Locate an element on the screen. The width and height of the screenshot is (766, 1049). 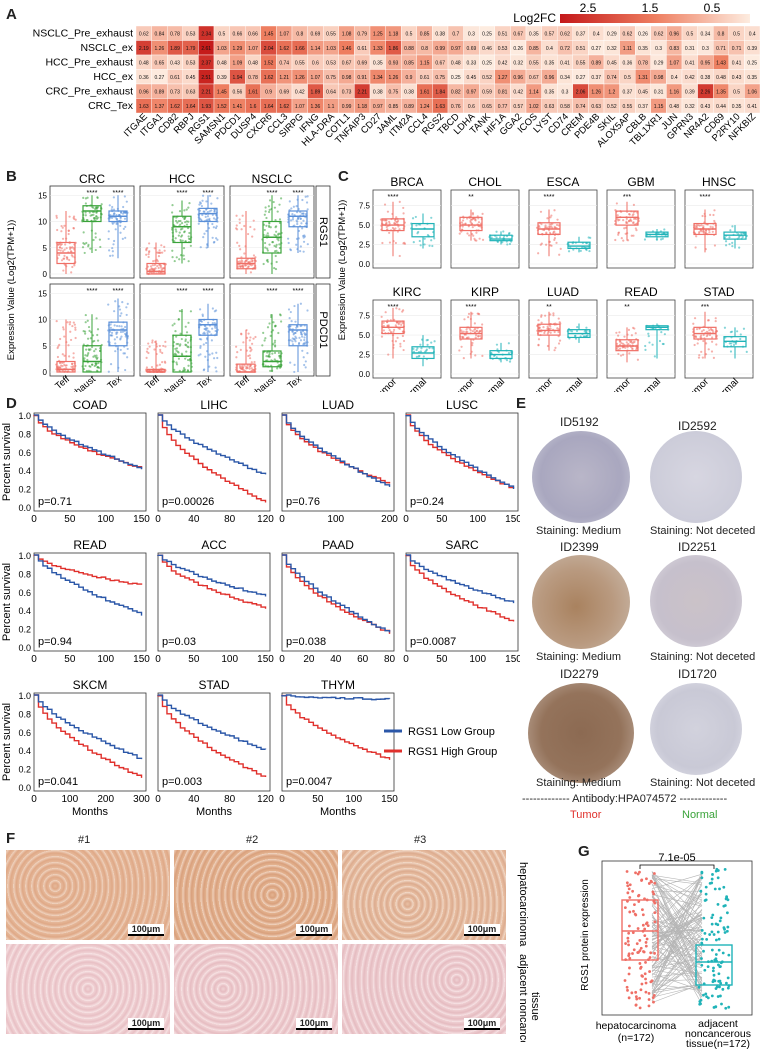
scale-bar-3: 100μm is located at coordinates (482, 930).